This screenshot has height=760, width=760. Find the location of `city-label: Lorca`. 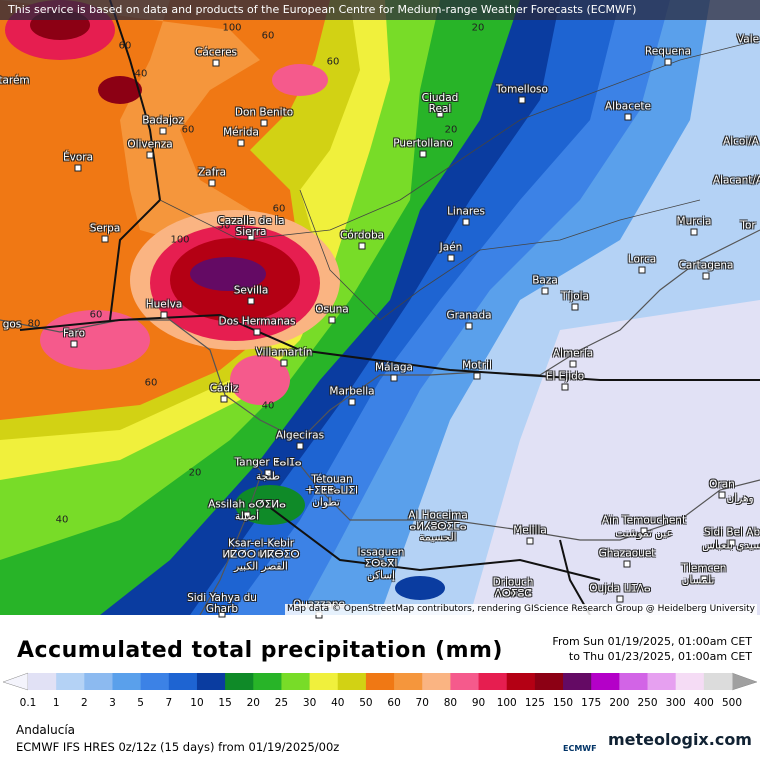

city-label: Lorca is located at coordinates (642, 259).